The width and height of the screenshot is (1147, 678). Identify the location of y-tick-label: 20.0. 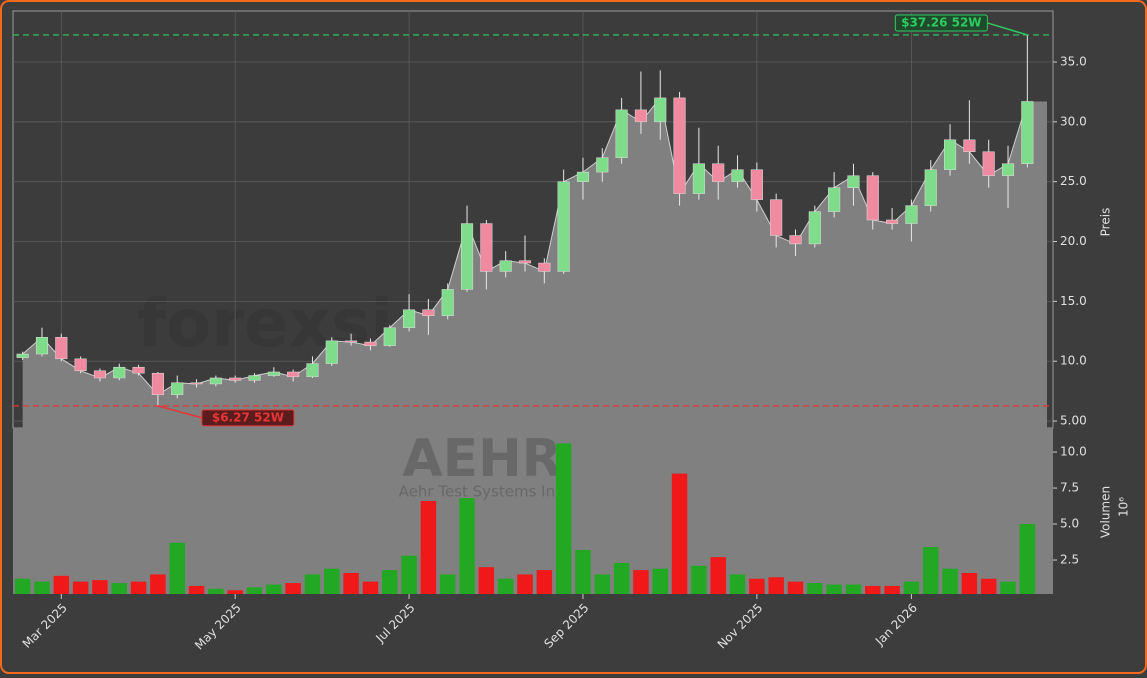
(1073, 241).